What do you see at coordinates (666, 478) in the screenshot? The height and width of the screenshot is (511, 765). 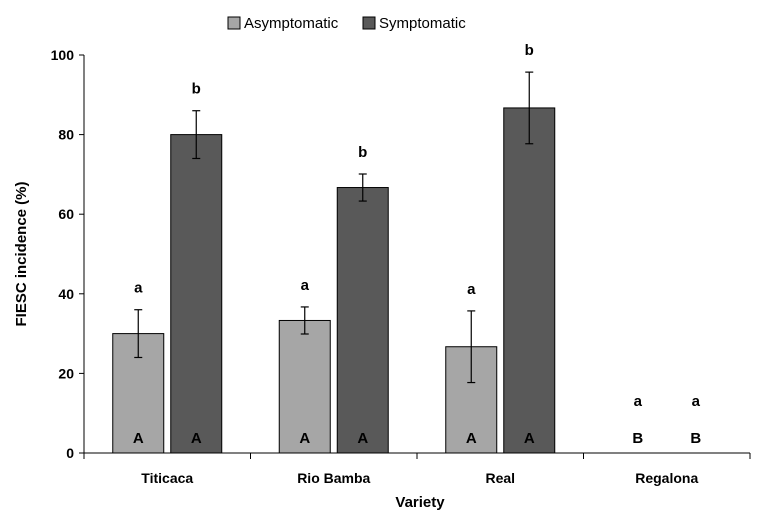 I see `x-tick-label-regalona: Regalona` at bounding box center [666, 478].